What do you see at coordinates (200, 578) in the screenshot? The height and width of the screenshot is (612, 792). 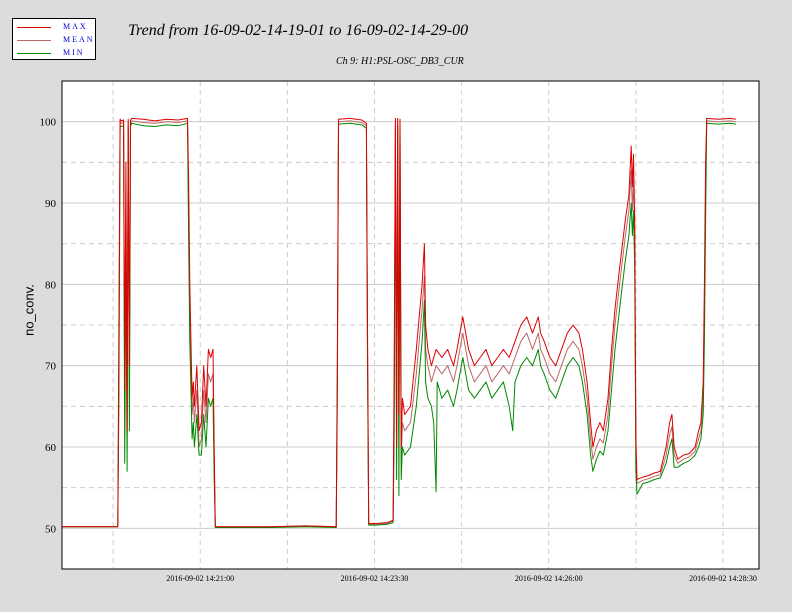 I see `x-tick-label-0: 2016-09-02 14:21:00` at bounding box center [200, 578].